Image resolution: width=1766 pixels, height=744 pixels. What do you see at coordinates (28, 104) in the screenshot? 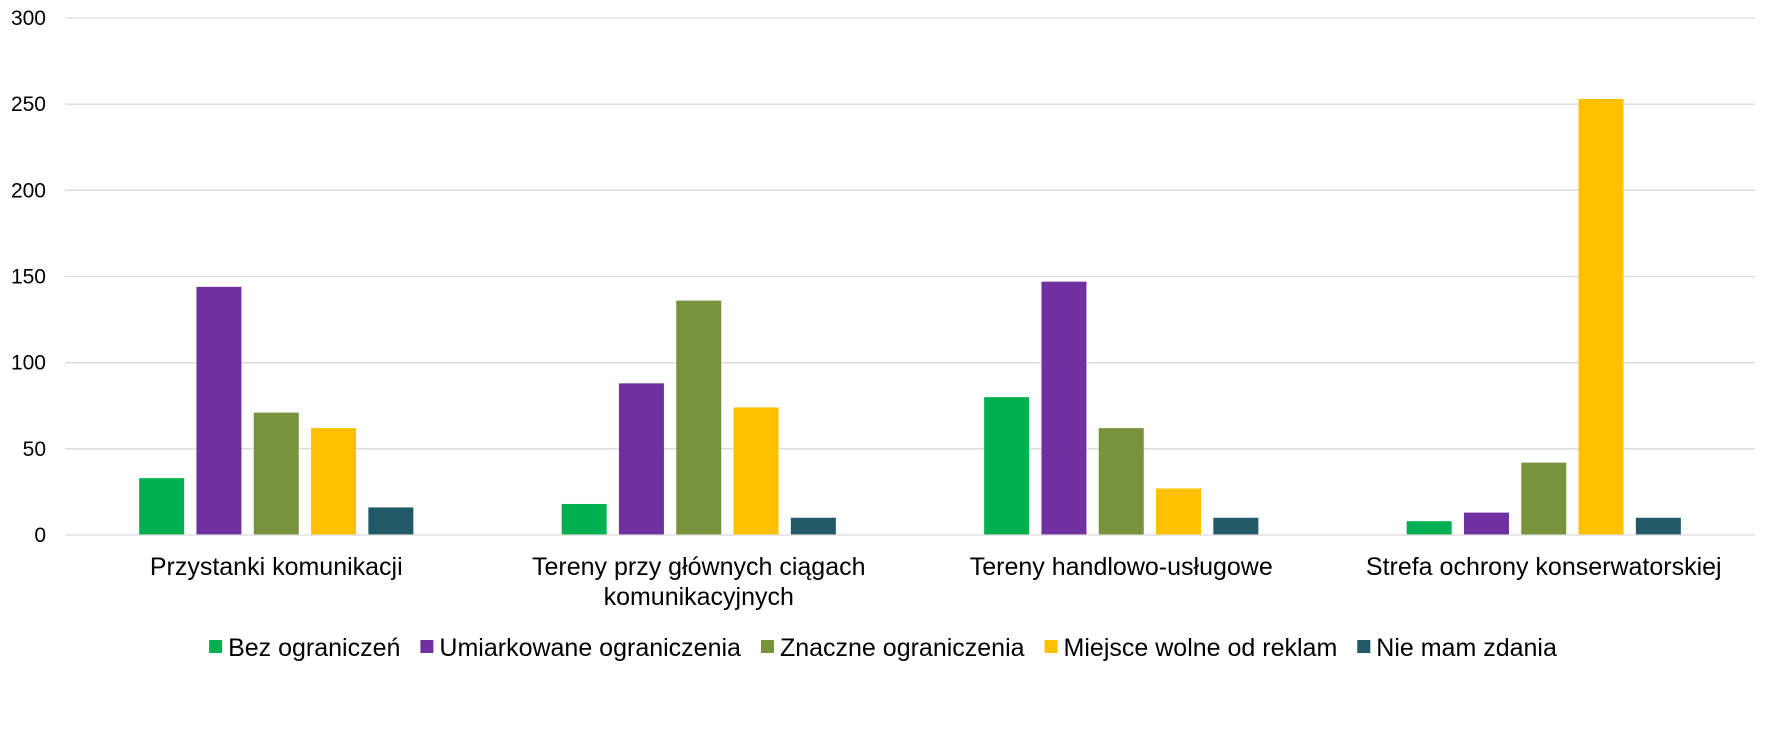
I see `y-tick-label-250: 250` at bounding box center [28, 104].